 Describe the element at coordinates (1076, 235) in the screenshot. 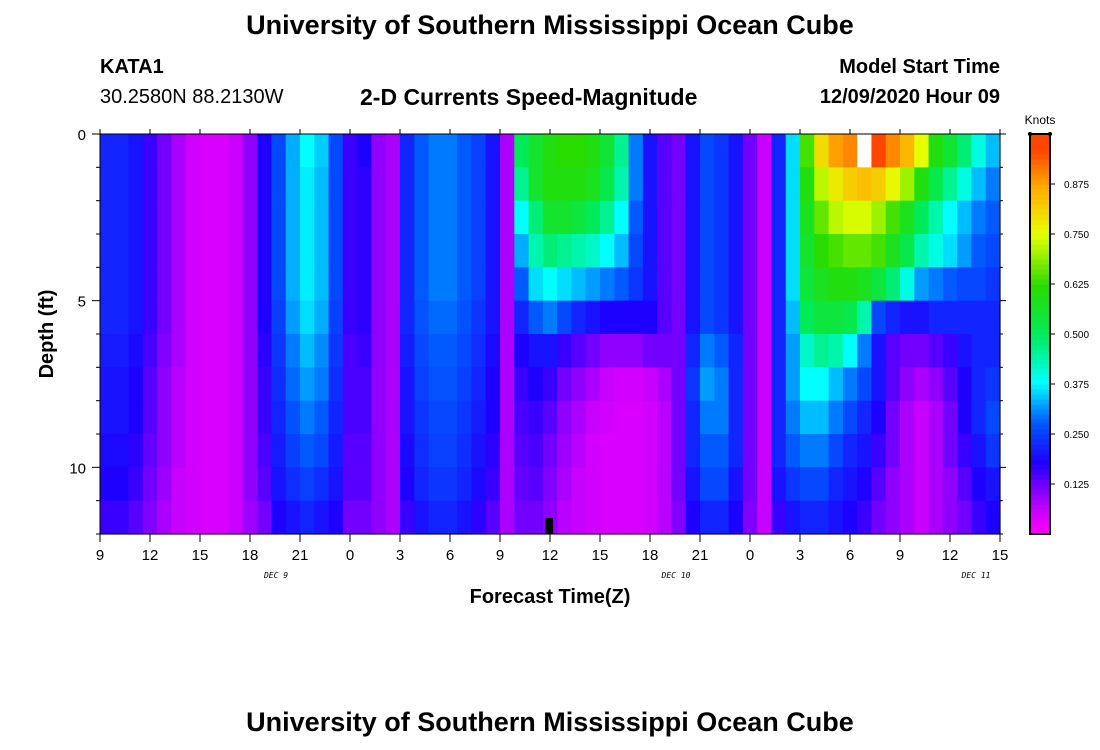

I see `colorbar-tick-label: 0.750` at that location.